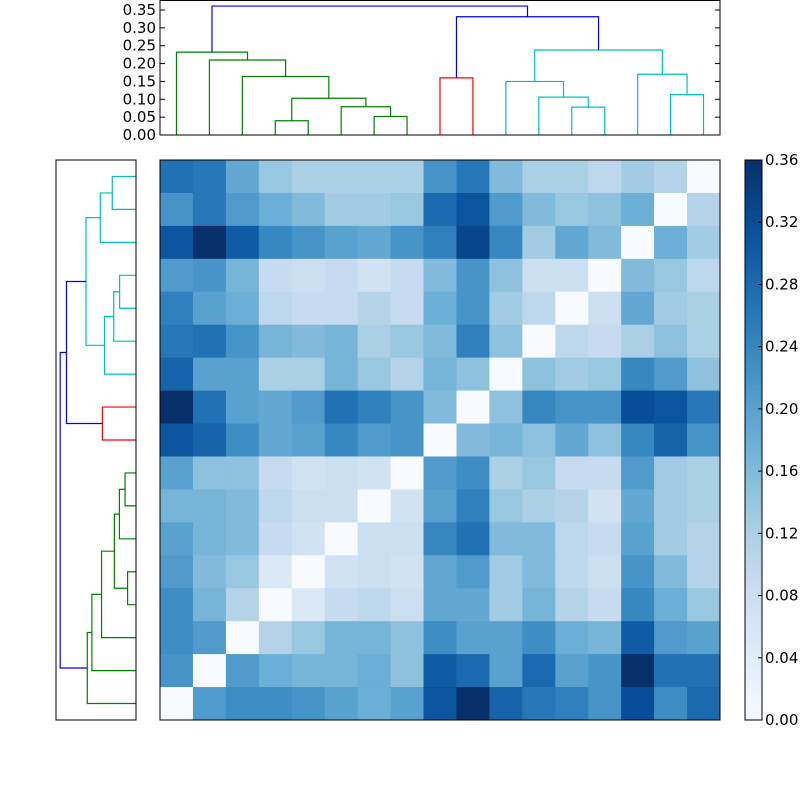 This screenshot has height=804, width=800. I want to click on top-dendrogram: 0.000.050.100.150.200.250.300.35, so click(422, 72).